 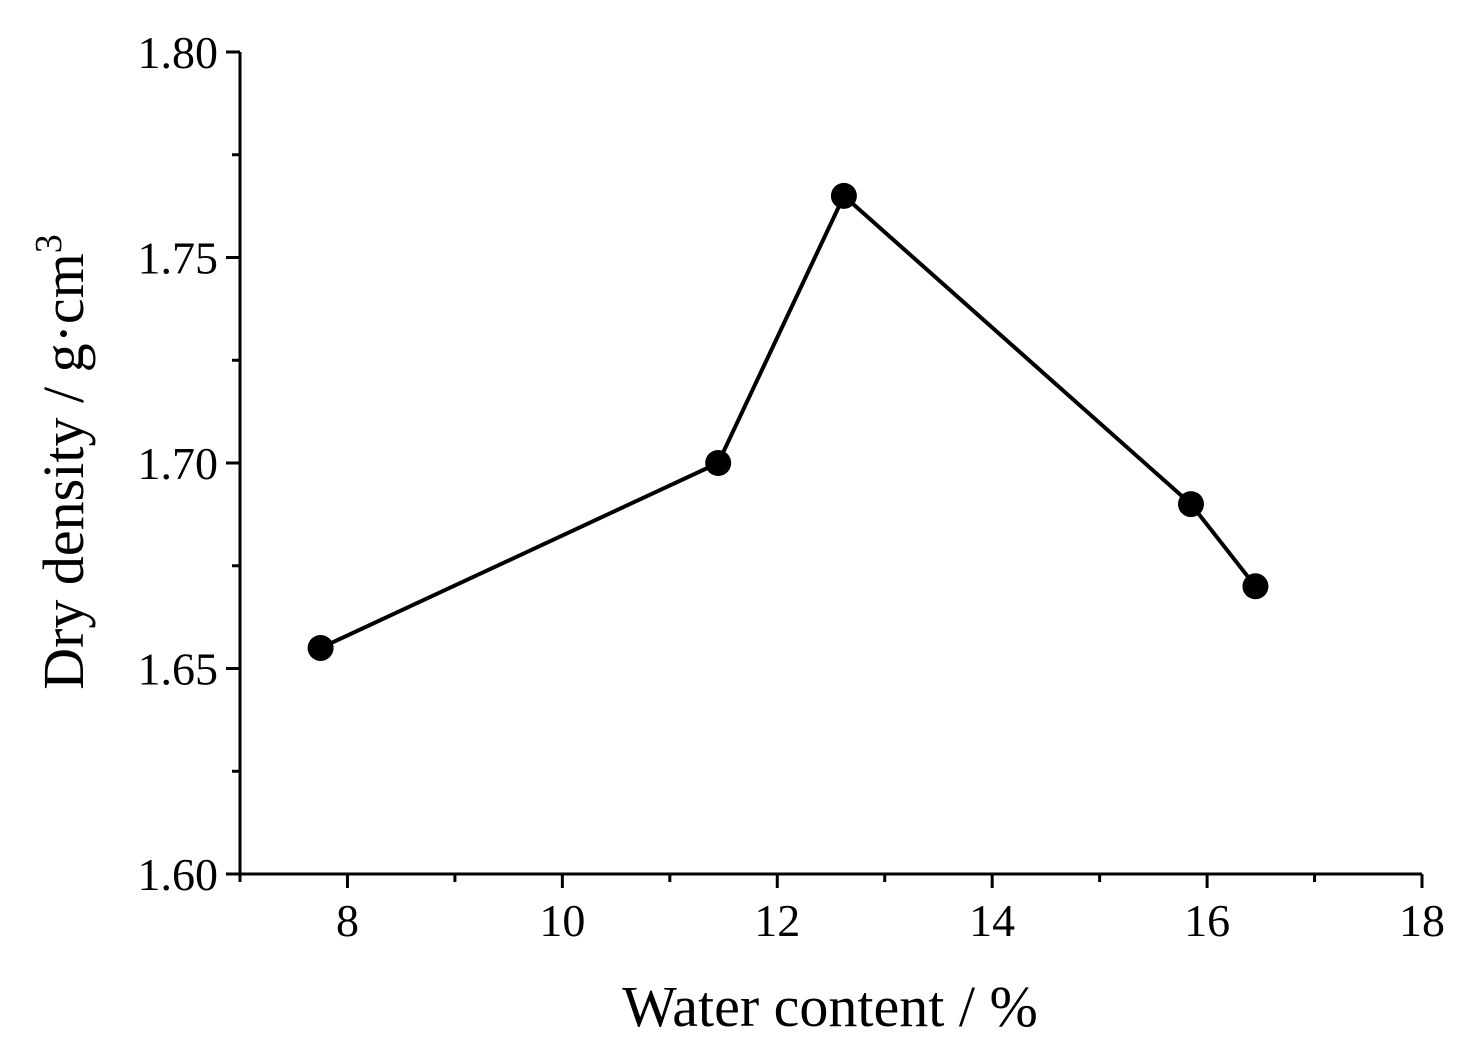 What do you see at coordinates (830, 1006) in the screenshot?
I see `x-axis-title: Water content / %` at bounding box center [830, 1006].